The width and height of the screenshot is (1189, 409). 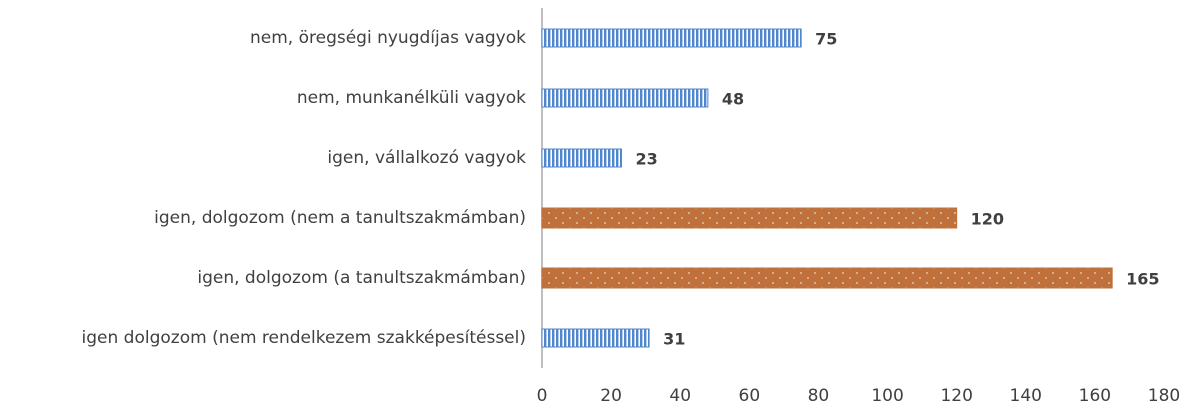 I want to click on data-label: 48, so click(x=733, y=99).